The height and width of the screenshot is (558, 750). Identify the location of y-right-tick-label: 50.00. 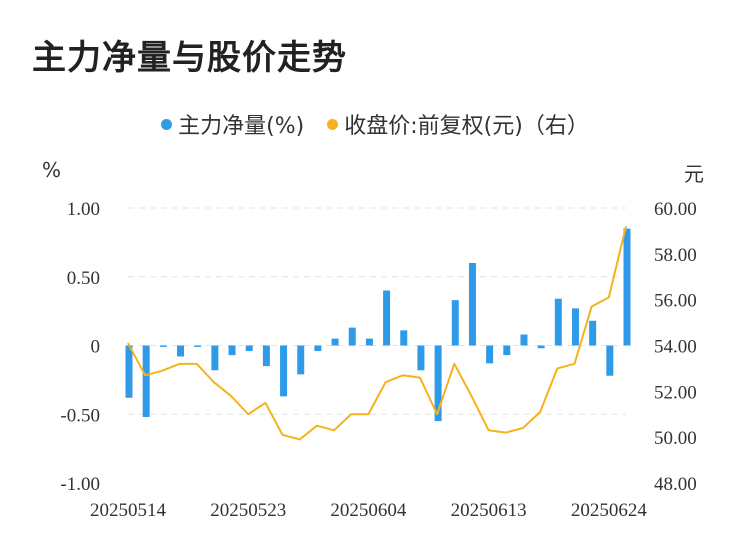
(675, 438).